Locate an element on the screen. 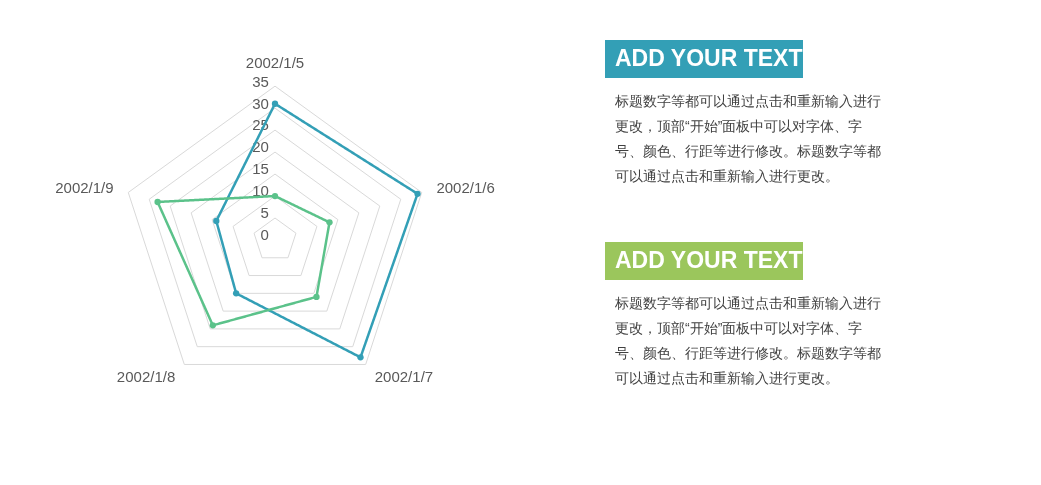 The height and width of the screenshot is (485, 1041). spoke-label: 2002/1/7 is located at coordinates (404, 376).